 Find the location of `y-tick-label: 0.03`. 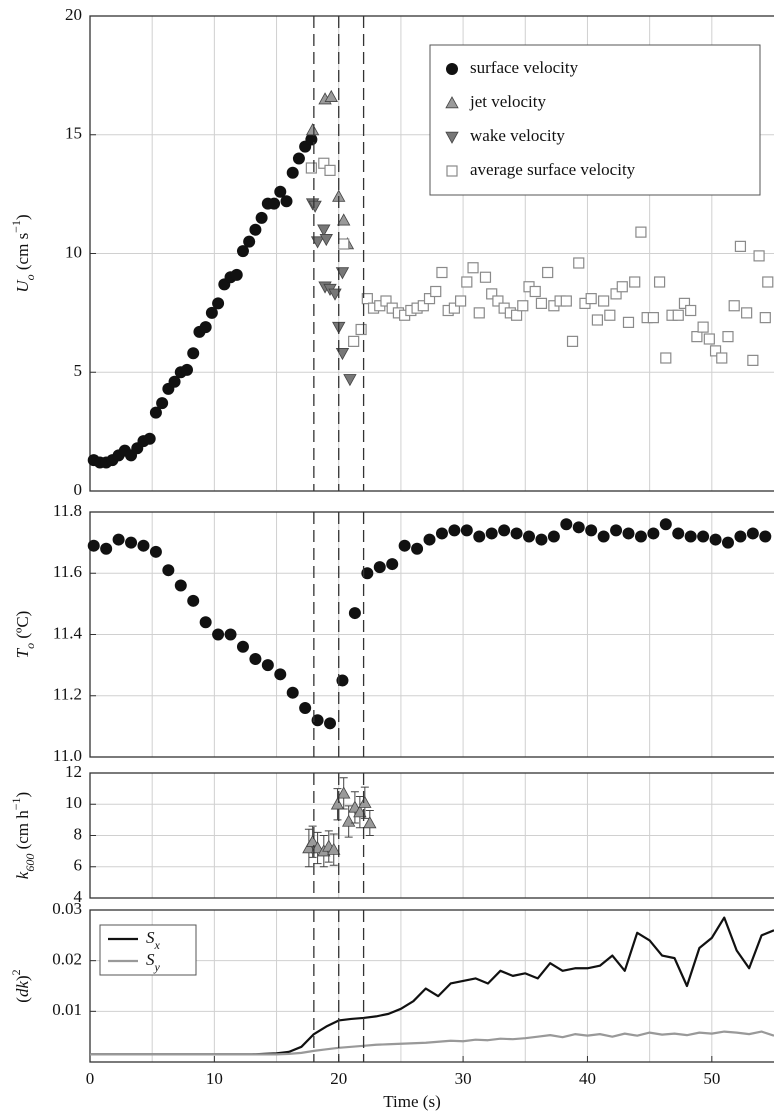

y-tick-label: 0.03 is located at coordinates (67, 908).